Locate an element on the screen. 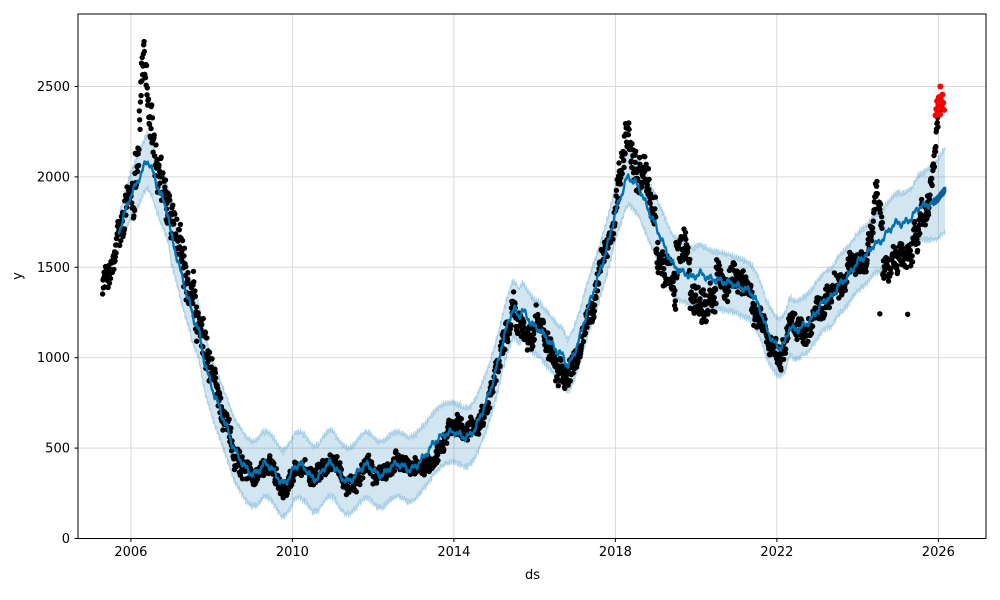 This screenshot has height=600, width=1000. y-tick-label: 1000 is located at coordinates (53, 358).